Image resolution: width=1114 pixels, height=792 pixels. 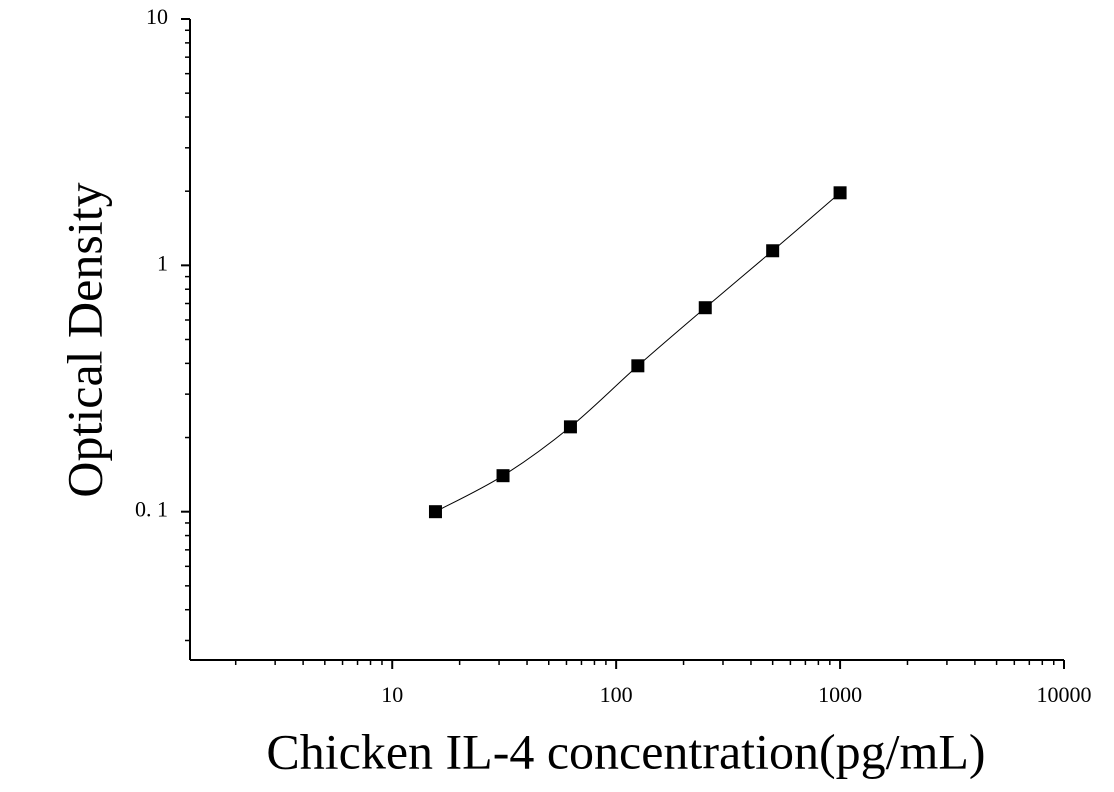 I want to click on x-axis-label: Chicken IL-4 concentration(pg/mL), so click(x=625, y=751).